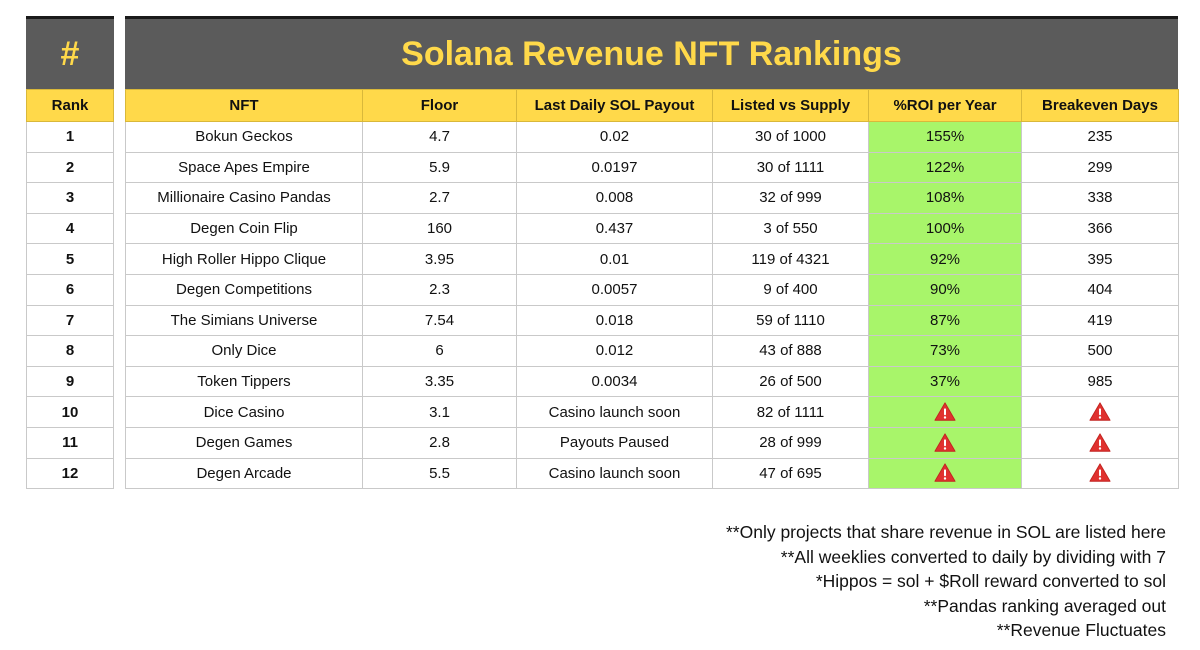  I want to click on breakeven-cell: 404, so click(1100, 289).